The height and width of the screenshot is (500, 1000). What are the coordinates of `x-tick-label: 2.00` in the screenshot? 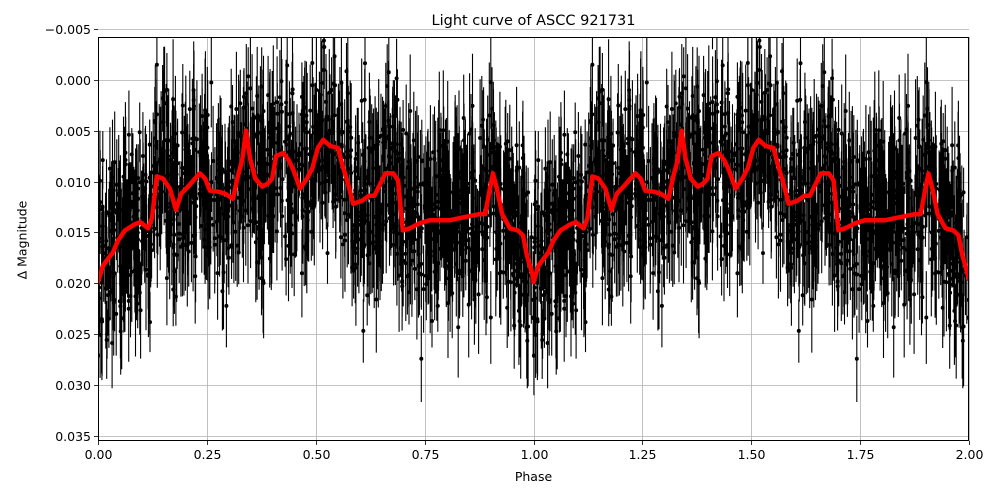 It's located at (970, 454).